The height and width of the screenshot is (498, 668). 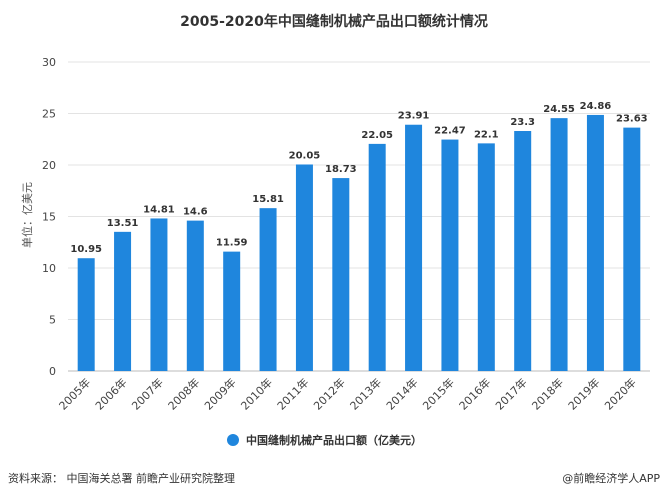 I want to click on data-label: 10.95, so click(x=86, y=249).